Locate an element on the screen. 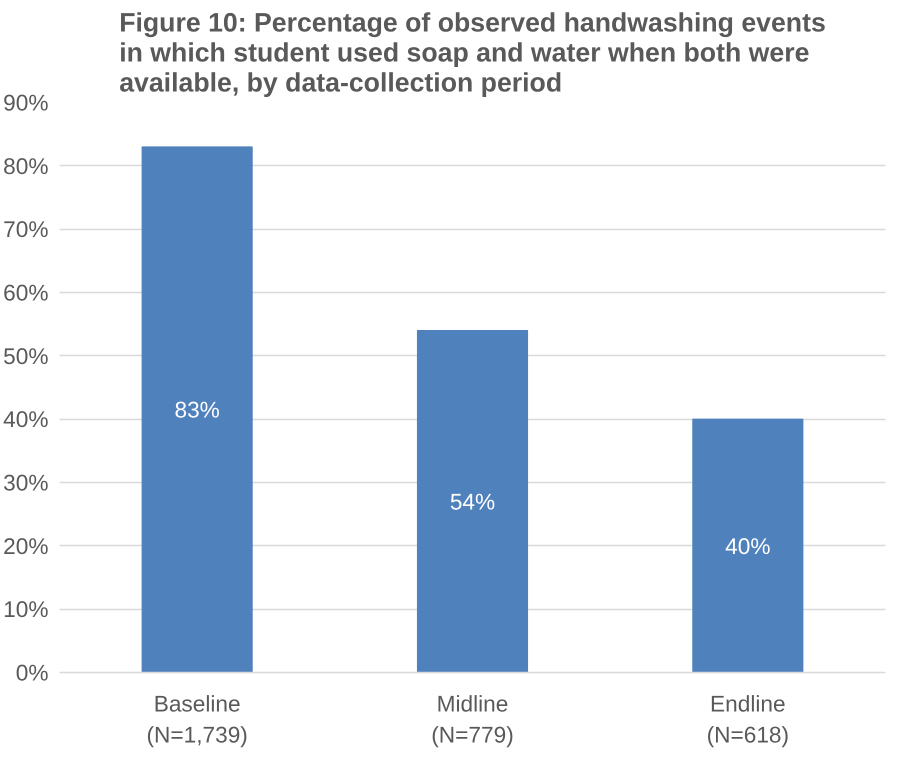 This screenshot has width=913, height=757. data-label: 40% is located at coordinates (748, 545).